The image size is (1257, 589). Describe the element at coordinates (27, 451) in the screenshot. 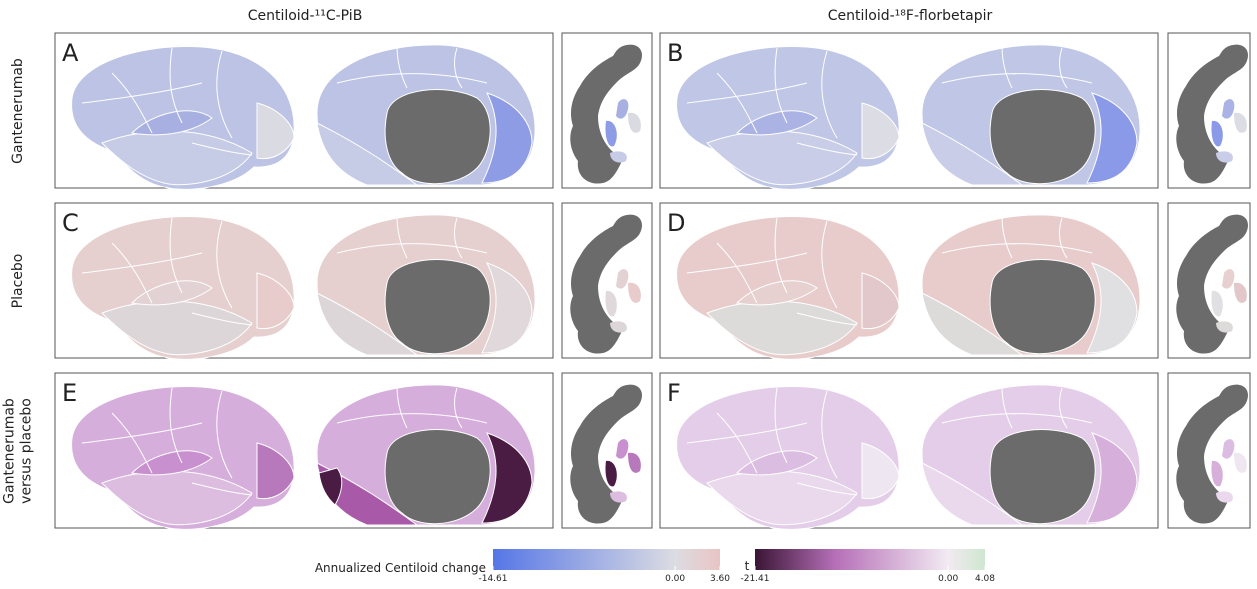

I see `row-label: versus placebo` at that location.